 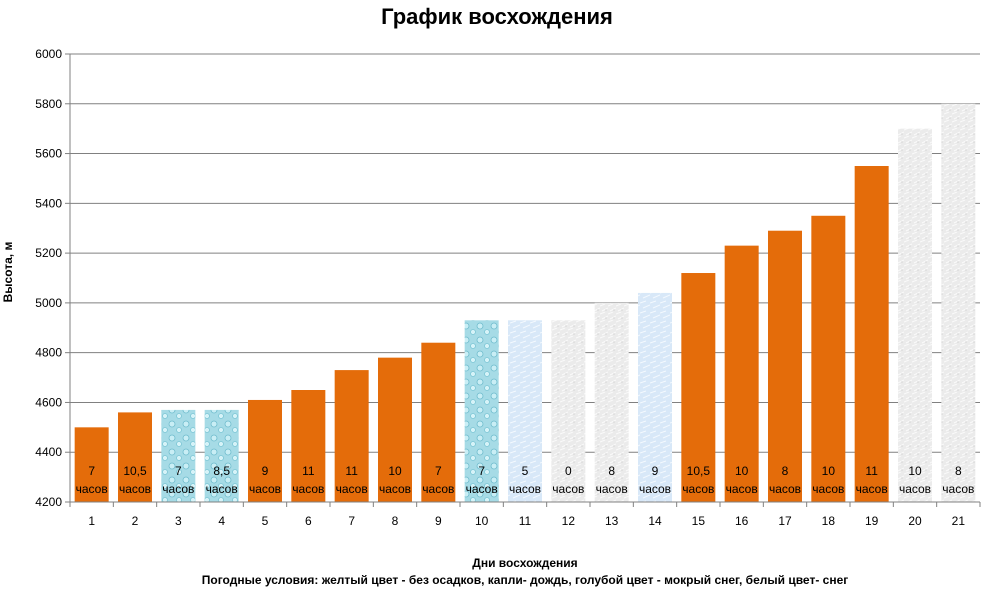 What do you see at coordinates (915, 521) in the screenshot?
I see `x-tick-label: 20` at bounding box center [915, 521].